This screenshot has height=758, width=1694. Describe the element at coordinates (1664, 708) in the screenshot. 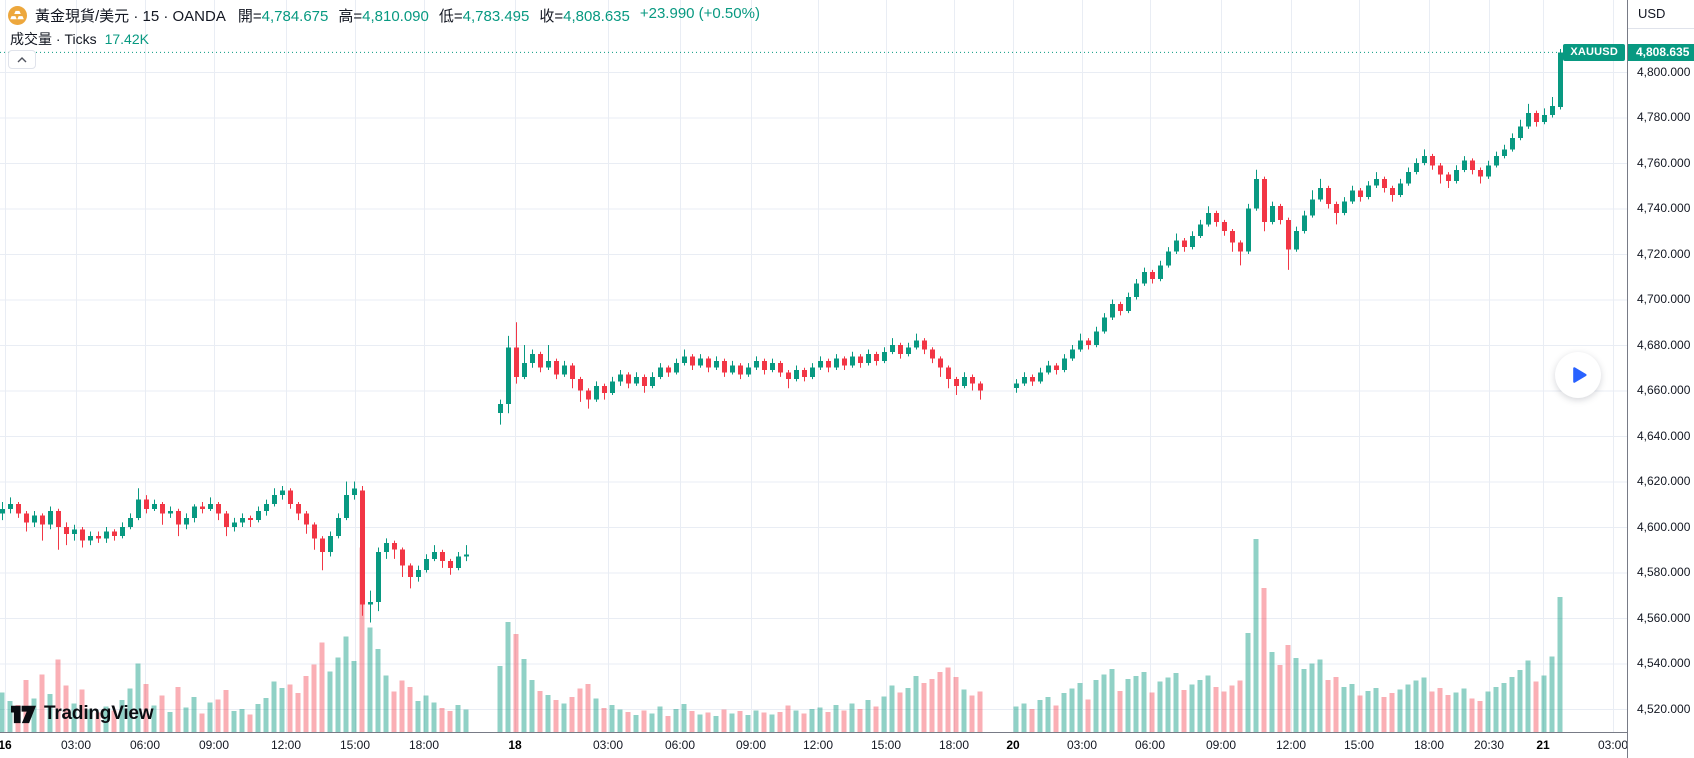

I see `price-tick-label: 4,520.000` at that location.